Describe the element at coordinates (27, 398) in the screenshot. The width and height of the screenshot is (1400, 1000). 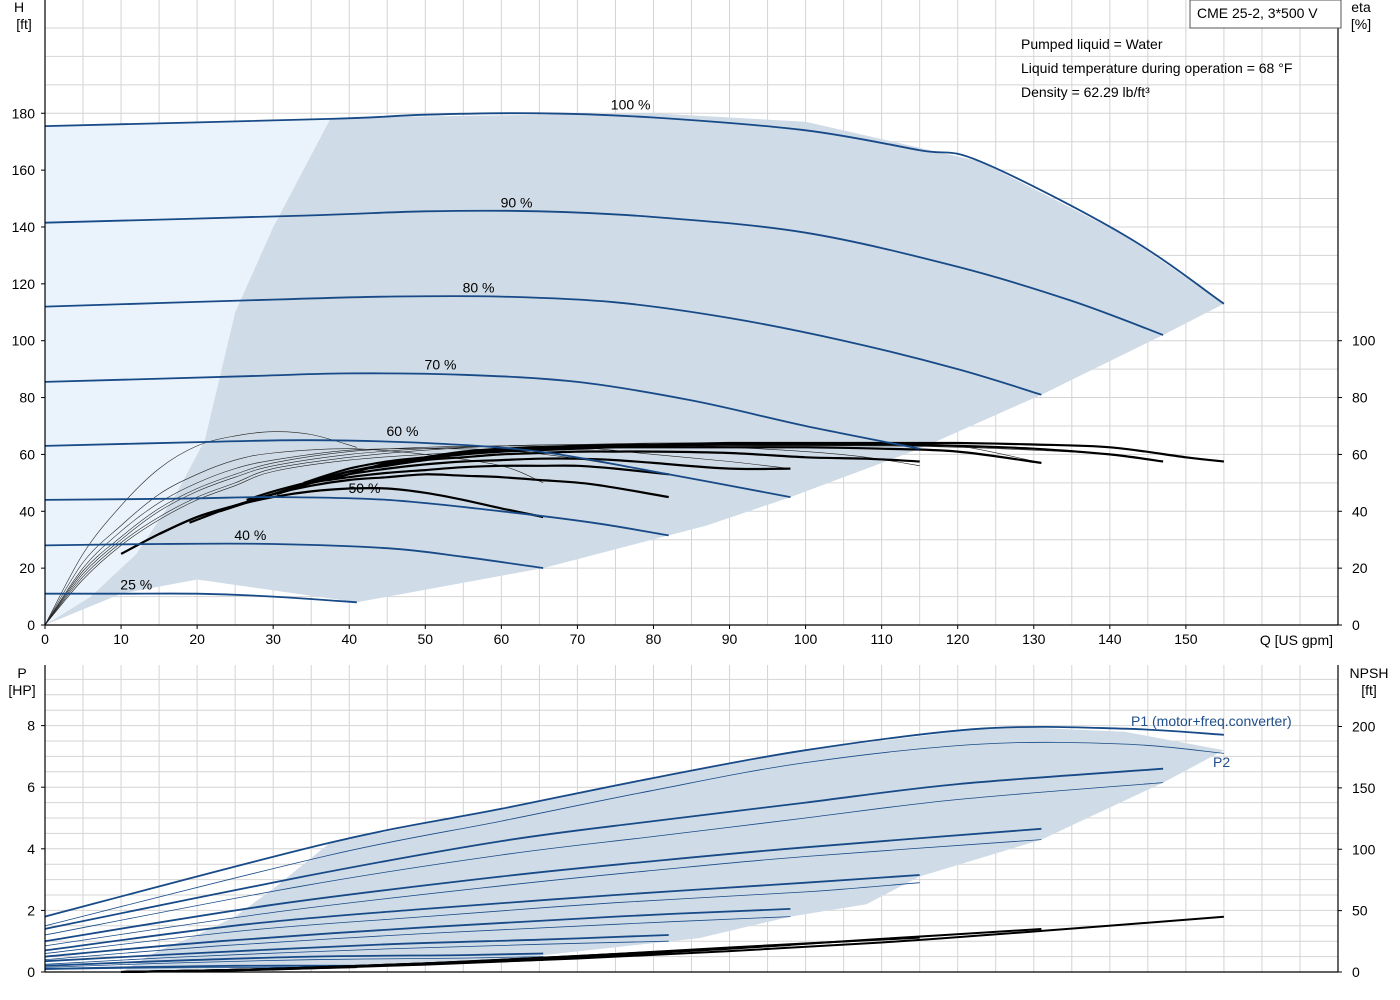
I see `head-tick-label: 80` at that location.